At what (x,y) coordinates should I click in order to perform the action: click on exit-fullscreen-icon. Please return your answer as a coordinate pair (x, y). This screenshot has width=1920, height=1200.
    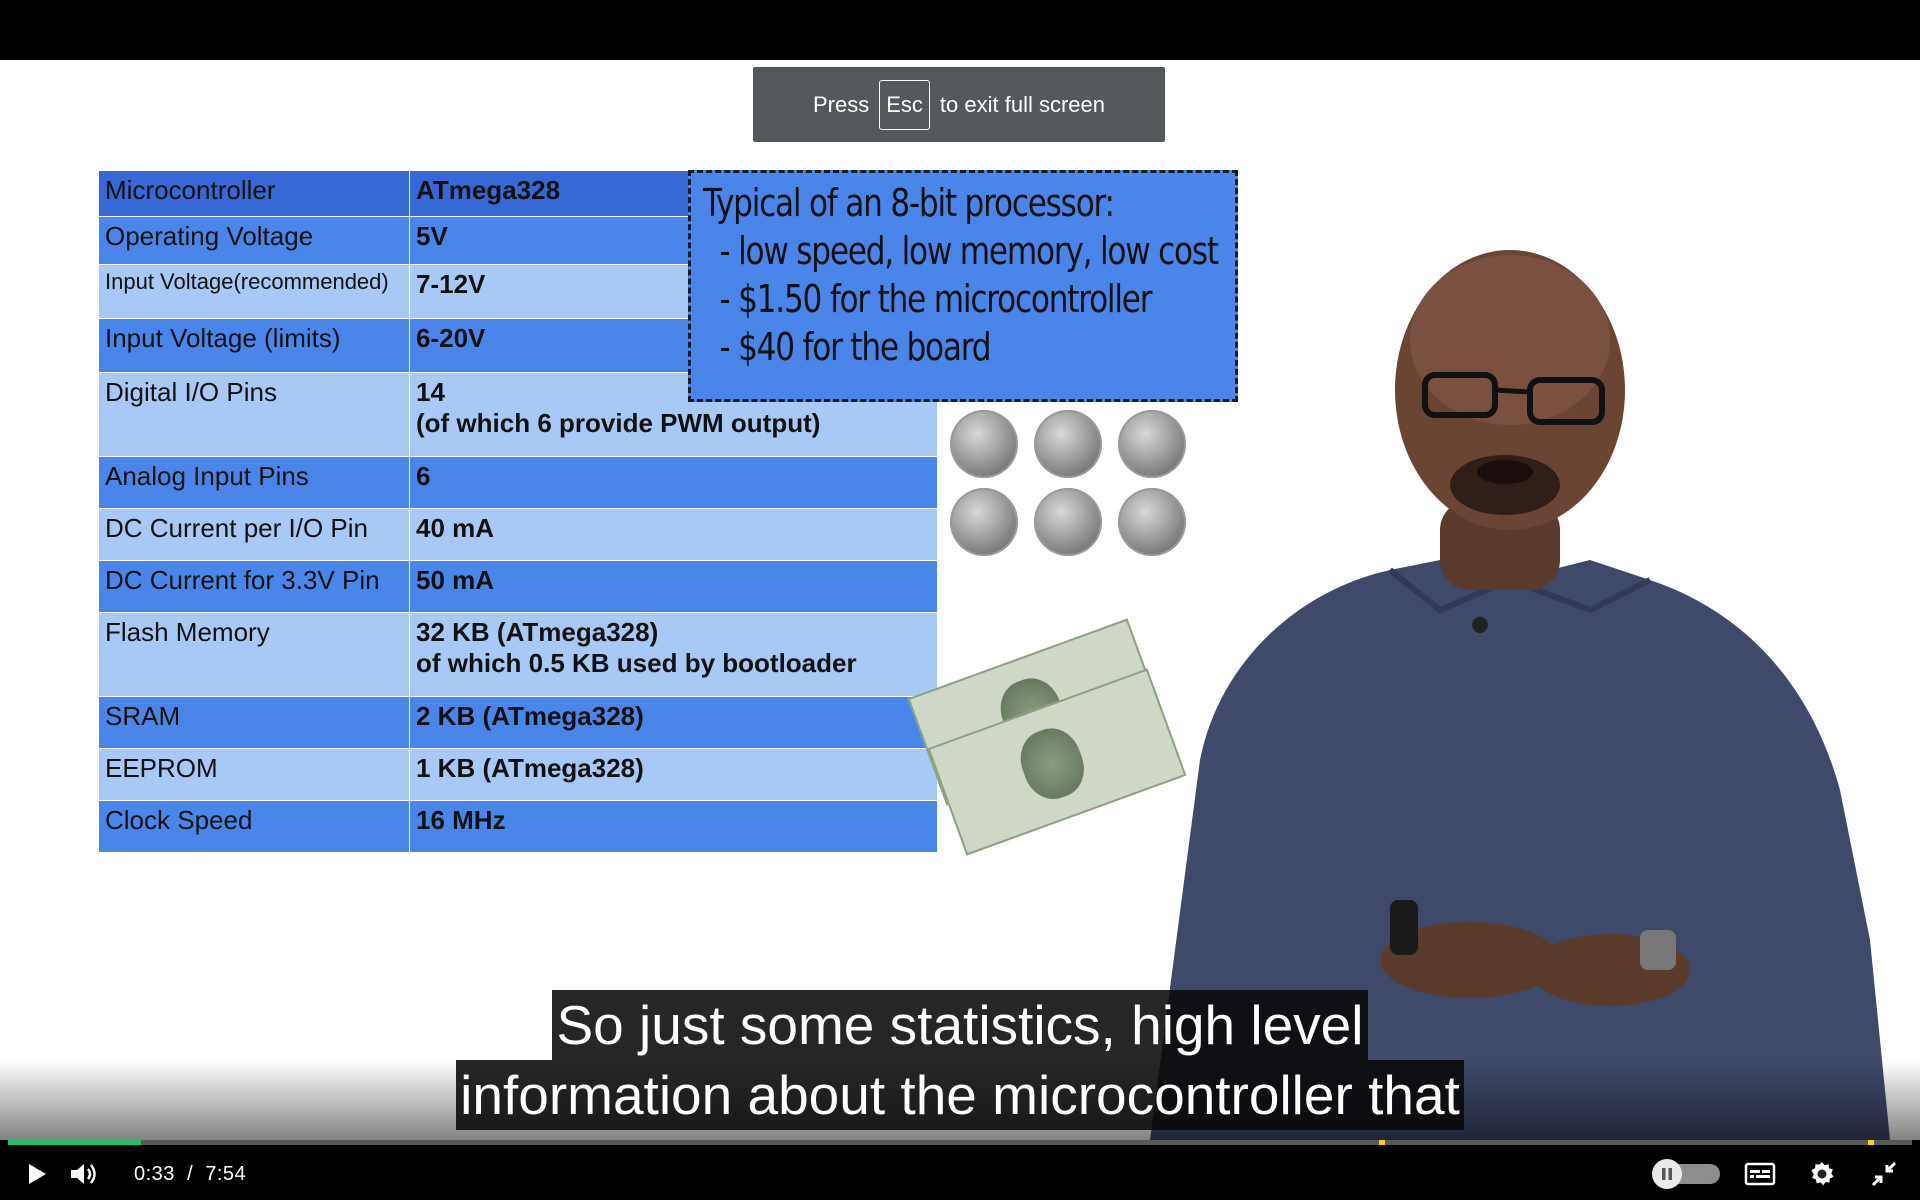
    Looking at the image, I should click on (1884, 1174).